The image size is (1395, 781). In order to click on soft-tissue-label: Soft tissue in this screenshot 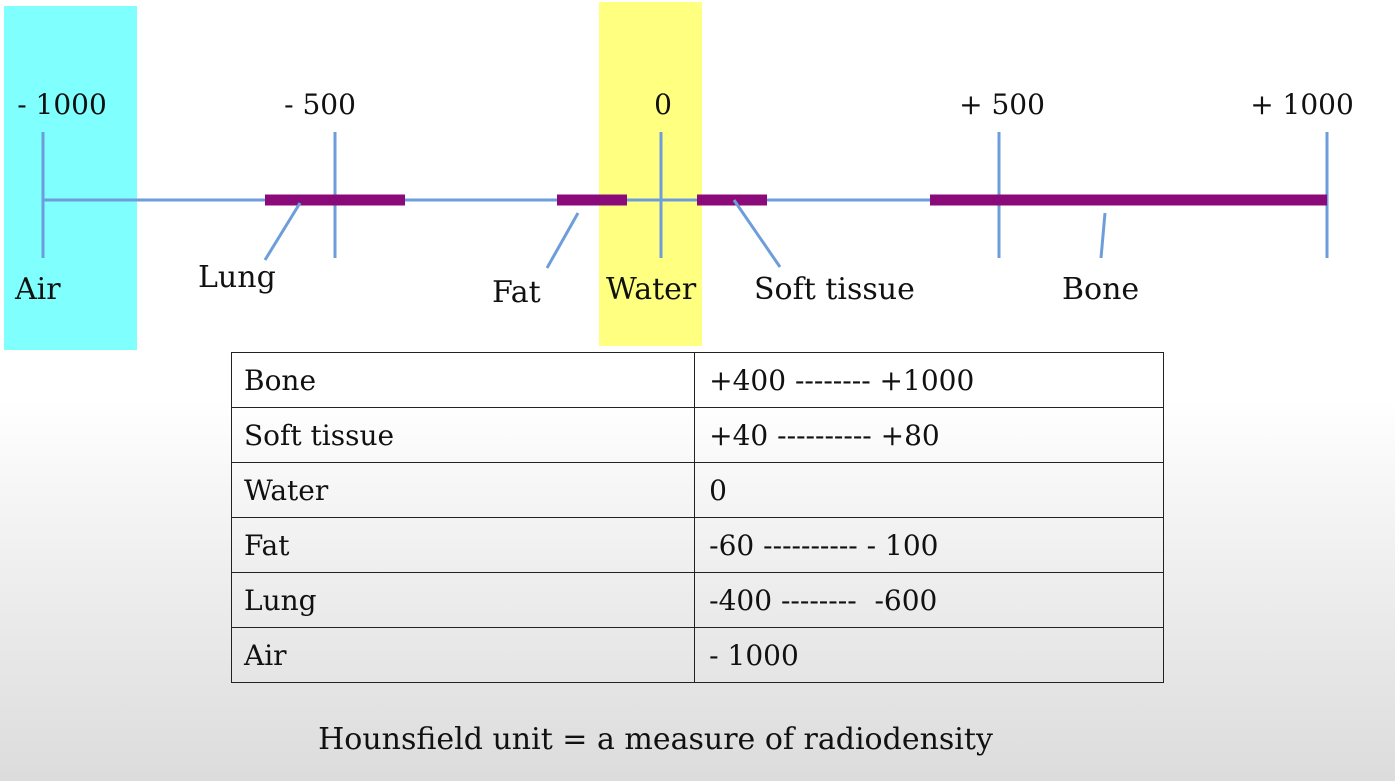, I will do `click(834, 289)`.